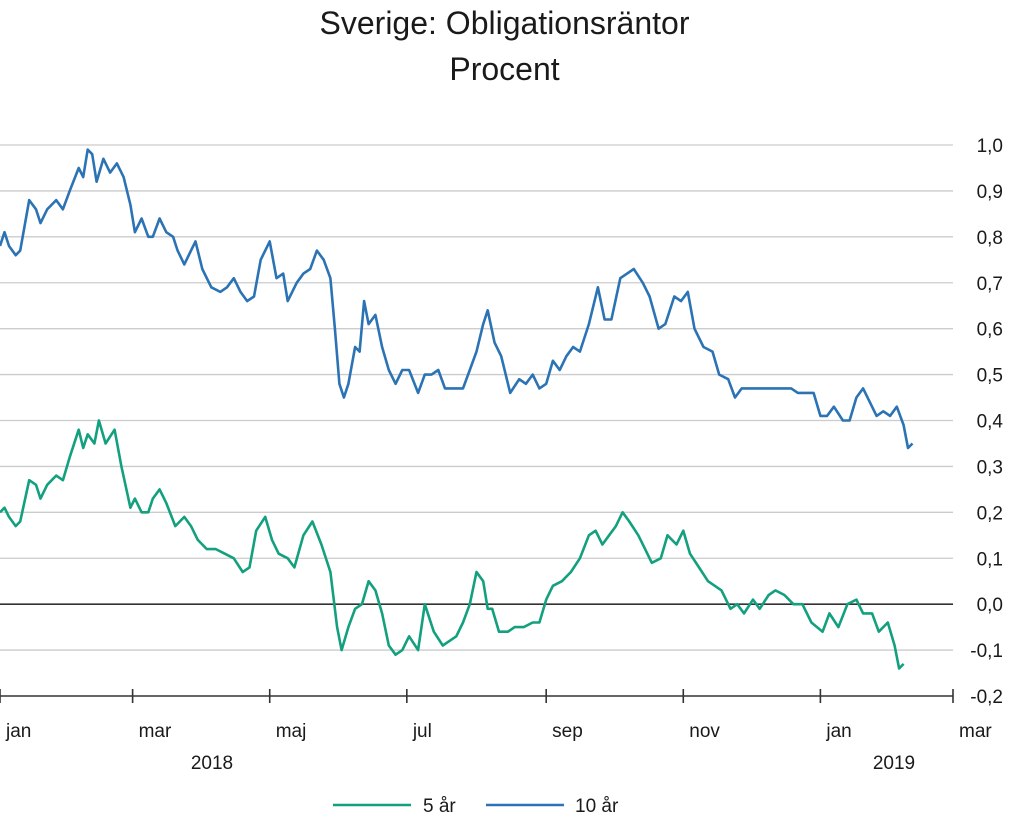 This screenshot has height=822, width=1009. What do you see at coordinates (990, 559) in the screenshot?
I see `y-tick-label: 0,1` at bounding box center [990, 559].